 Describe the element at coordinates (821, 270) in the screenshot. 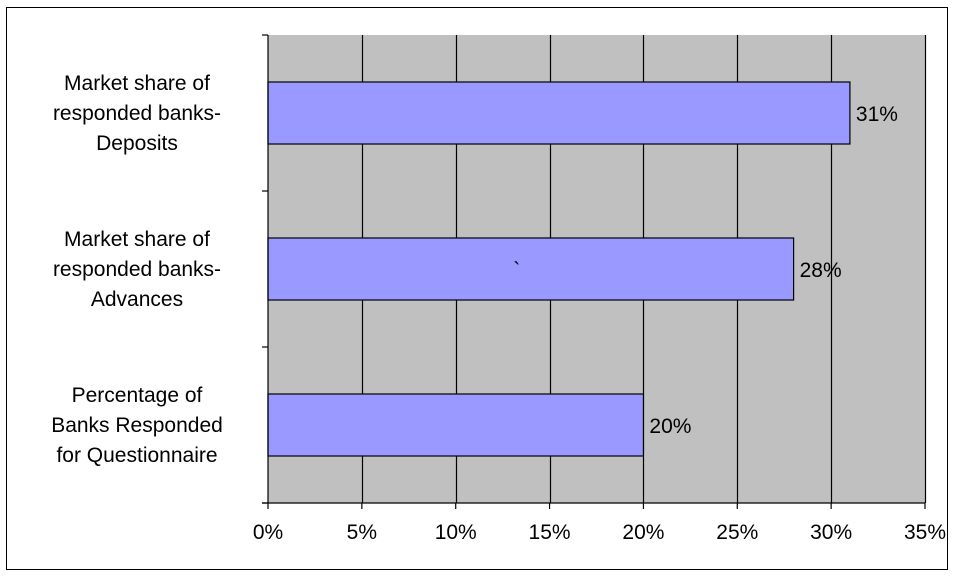

I see `data-label: 28%` at that location.